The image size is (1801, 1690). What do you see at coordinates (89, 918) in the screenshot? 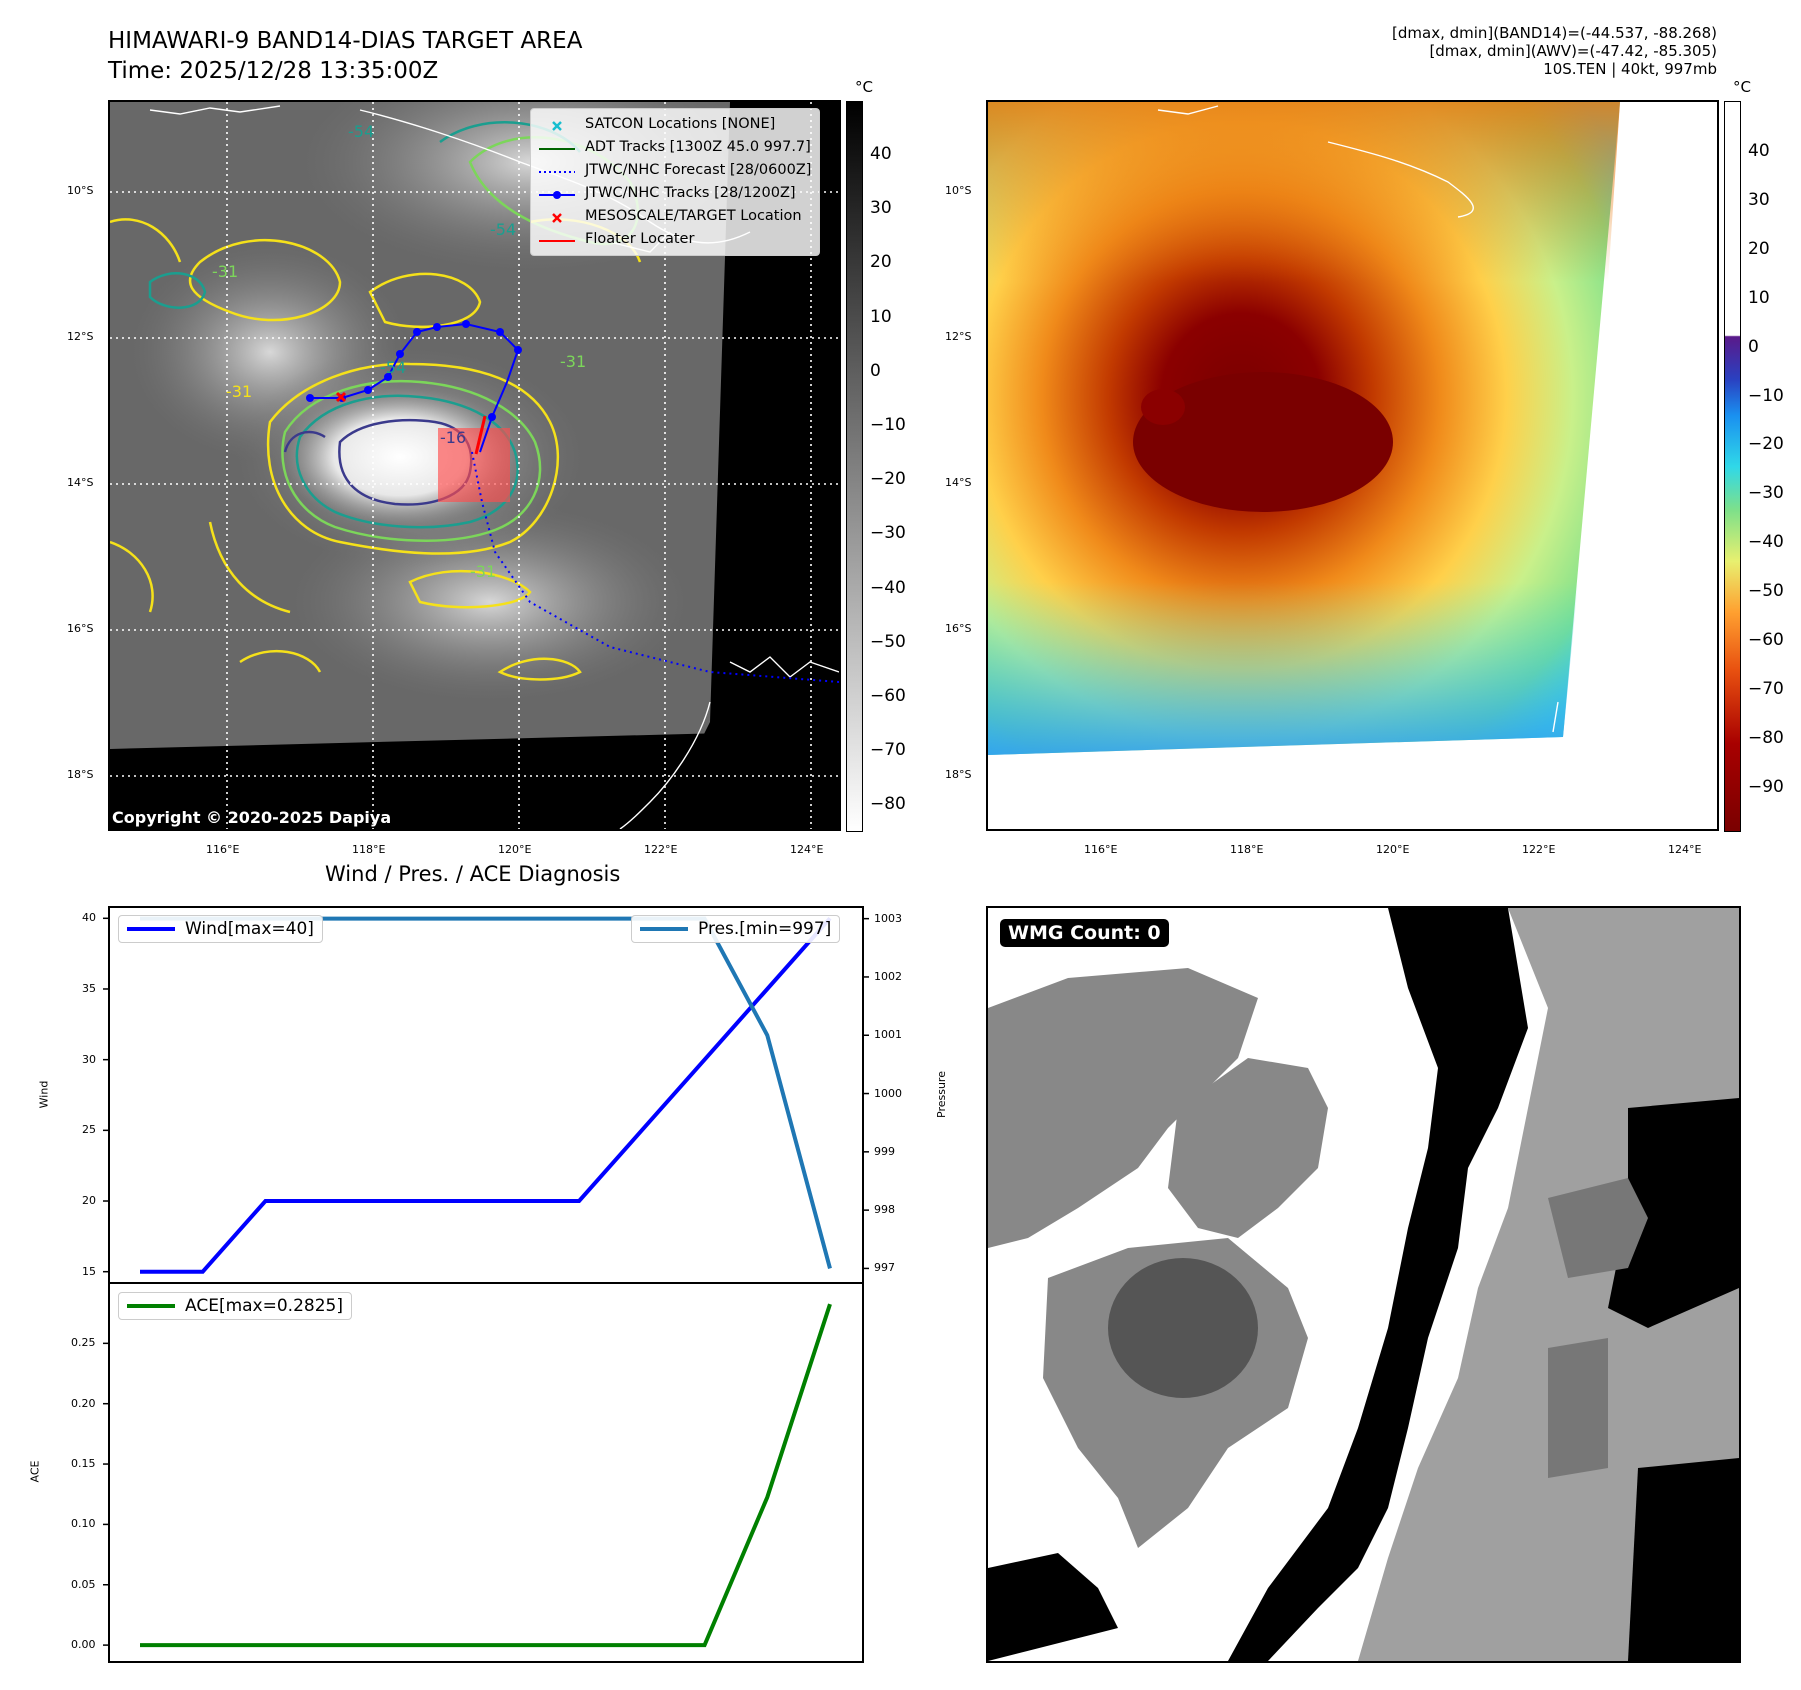
I see `wind-tick-label: 40` at bounding box center [89, 918].